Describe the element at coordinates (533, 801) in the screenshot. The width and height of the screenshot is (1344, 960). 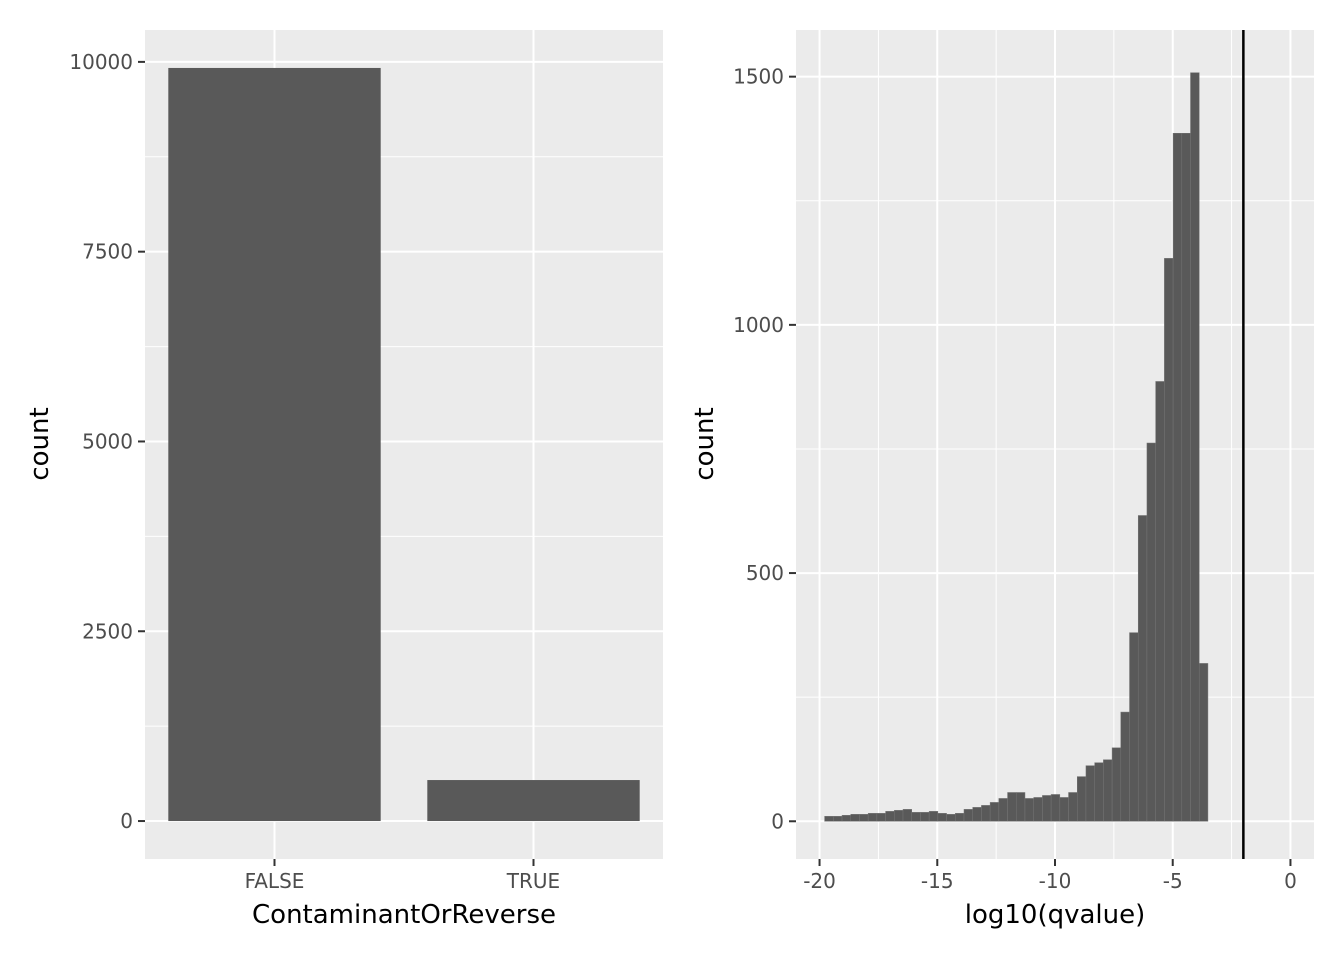
I see `bar-true` at that location.